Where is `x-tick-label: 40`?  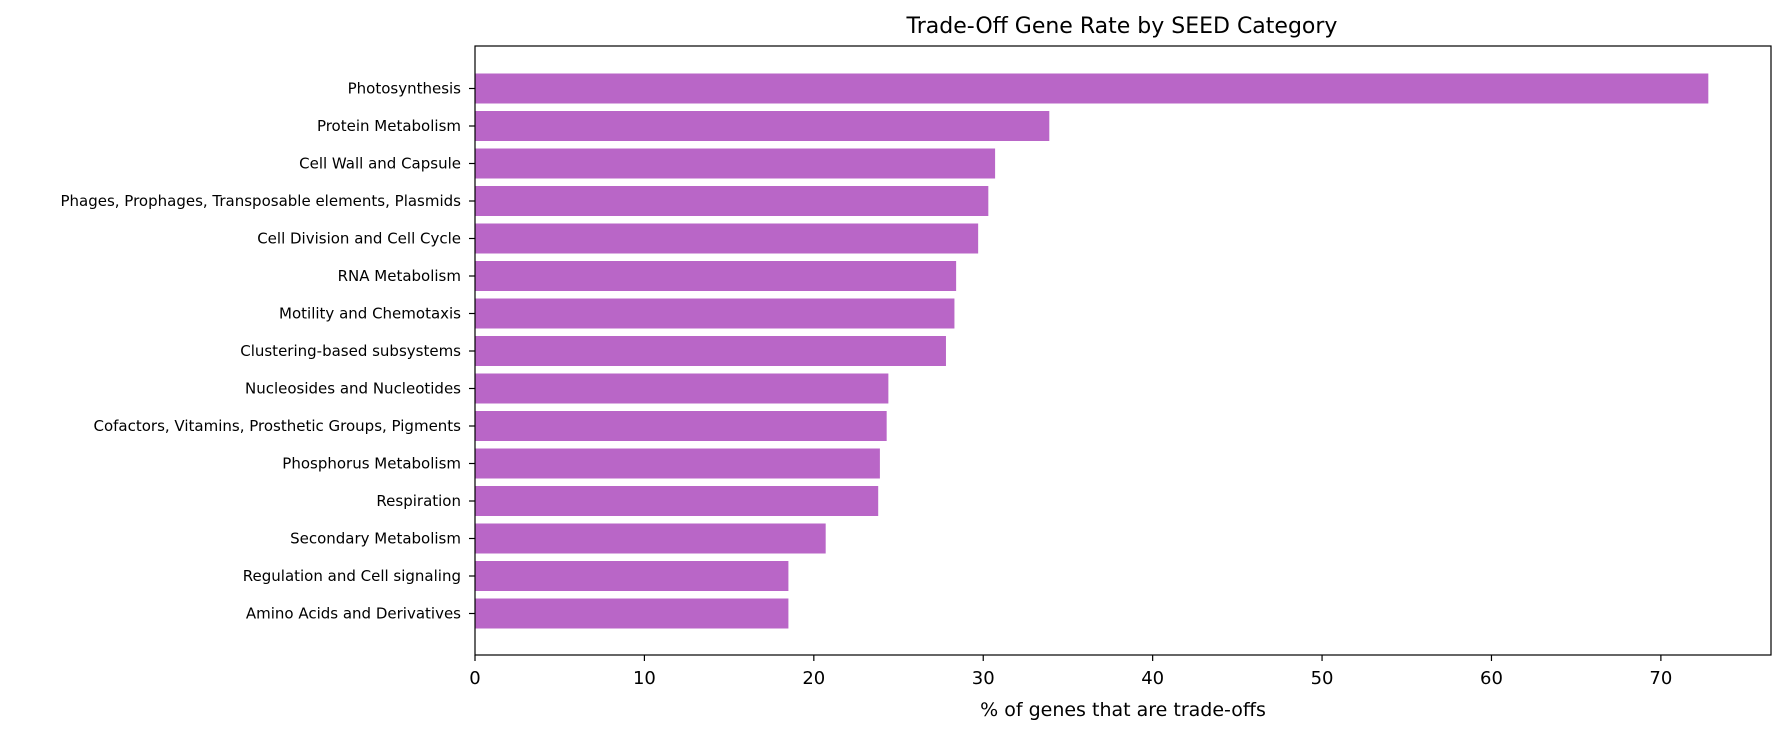 x-tick-label: 40 is located at coordinates (1152, 678).